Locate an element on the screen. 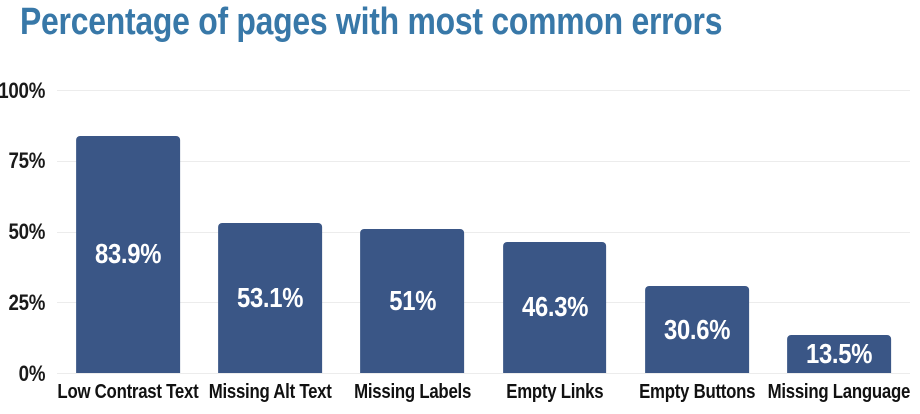 The height and width of the screenshot is (414, 920). gridline: 50% is located at coordinates (459, 231).